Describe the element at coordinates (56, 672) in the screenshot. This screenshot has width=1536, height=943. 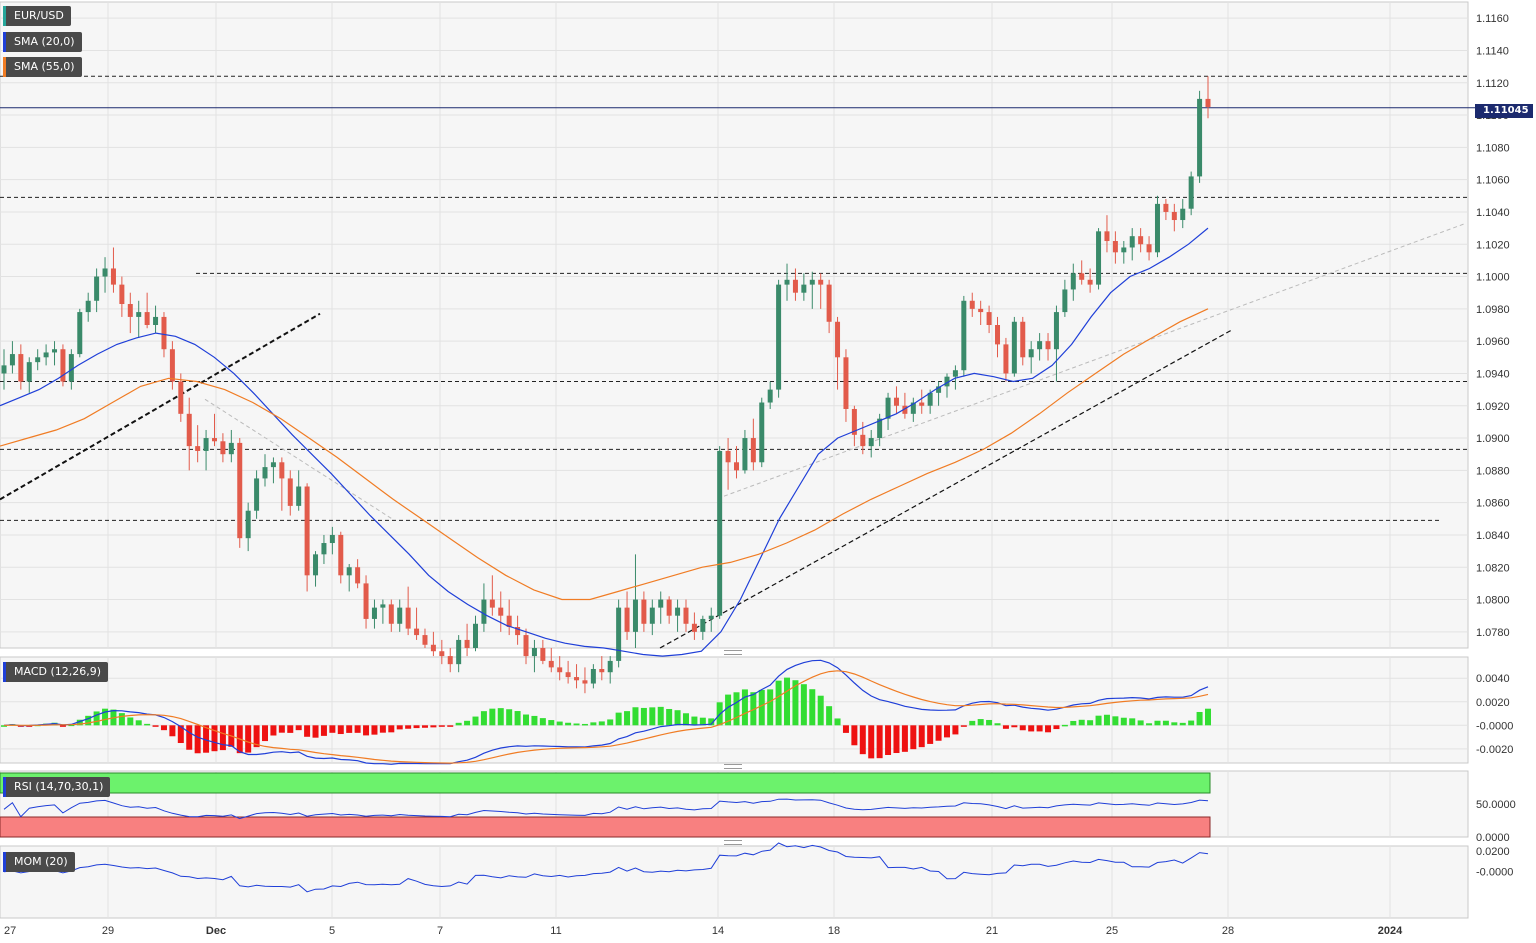
I see `legend-macd: MACD (12,26,9)` at that location.